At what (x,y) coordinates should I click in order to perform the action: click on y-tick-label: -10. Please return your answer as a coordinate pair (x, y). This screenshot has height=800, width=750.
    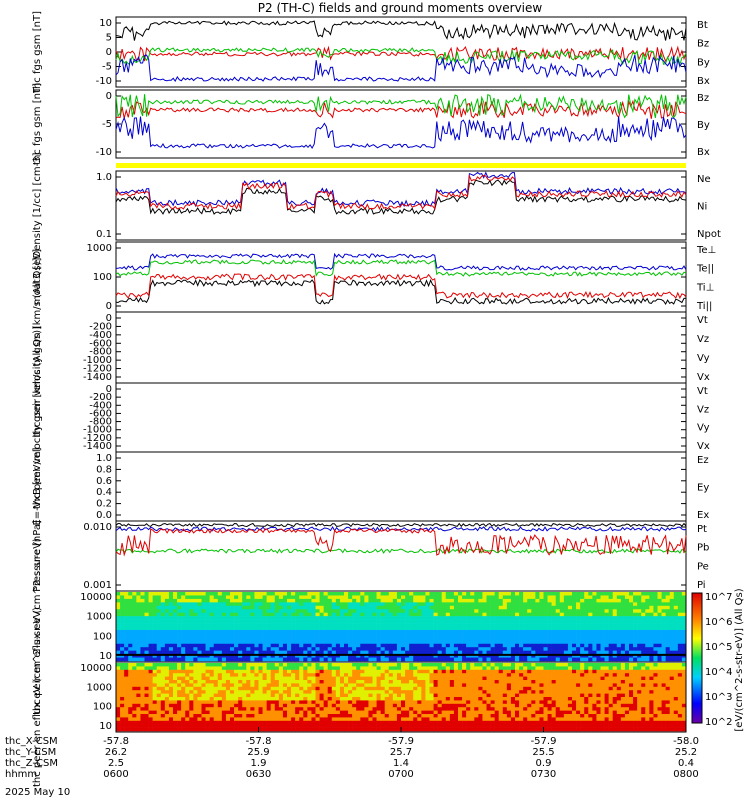
    Looking at the image, I should click on (104, 152).